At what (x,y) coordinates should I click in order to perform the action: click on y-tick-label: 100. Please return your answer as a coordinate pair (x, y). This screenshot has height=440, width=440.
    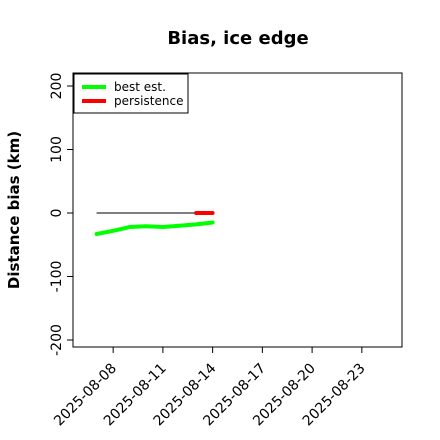
    Looking at the image, I should click on (57, 149).